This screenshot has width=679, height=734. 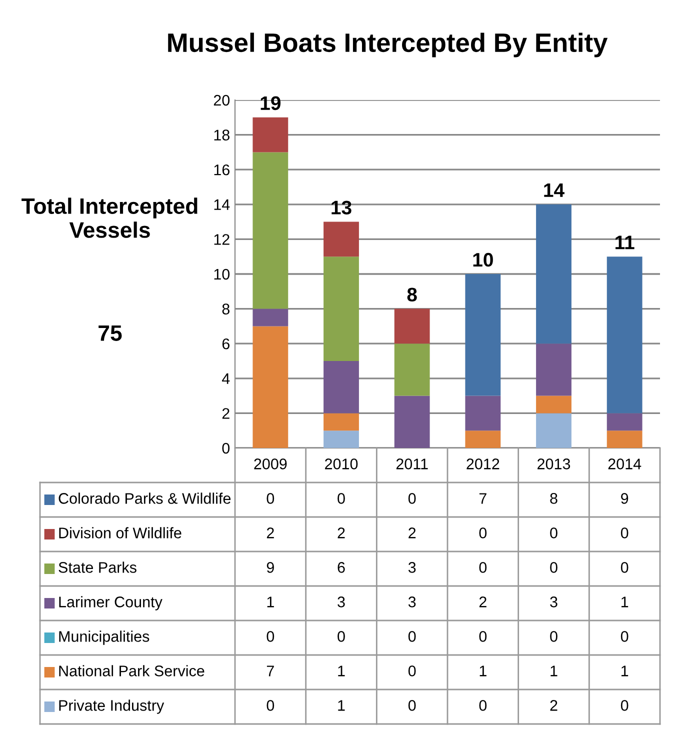 I want to click on y-tick-label: 10, so click(x=222, y=274).